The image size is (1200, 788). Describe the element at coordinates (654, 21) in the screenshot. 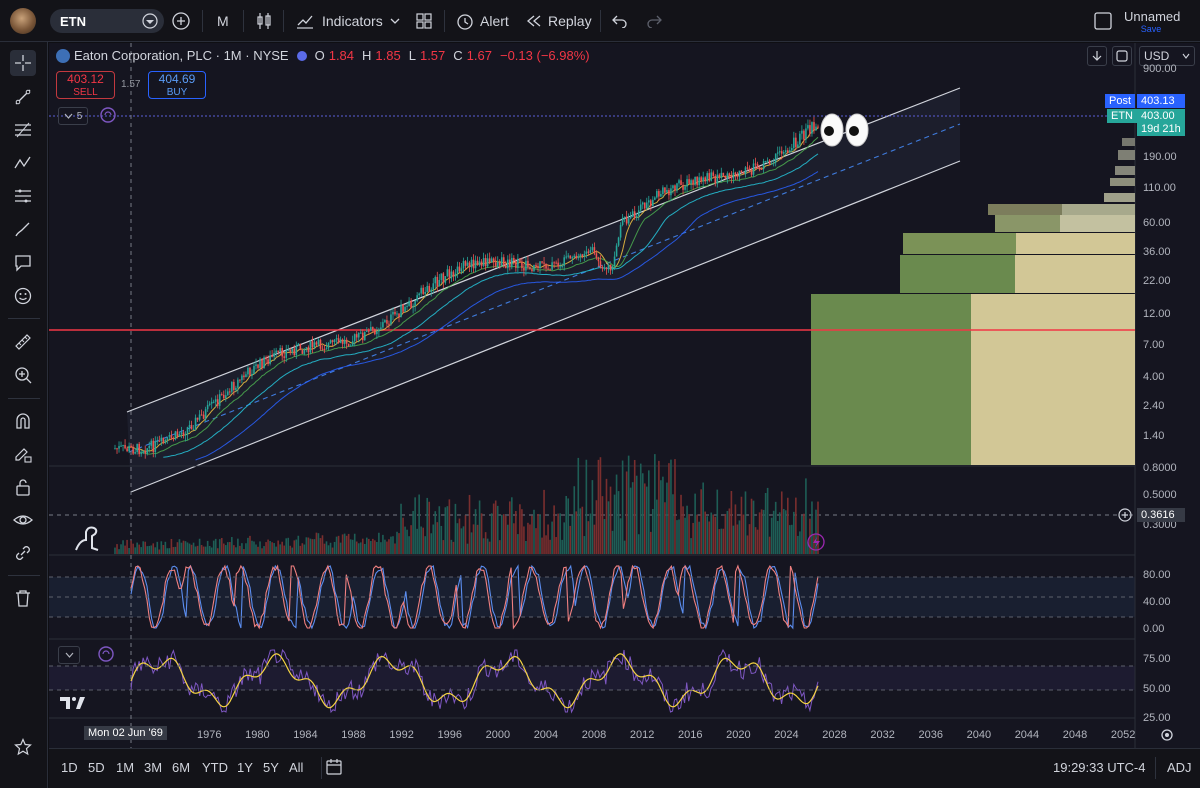

I see `redo-button` at that location.